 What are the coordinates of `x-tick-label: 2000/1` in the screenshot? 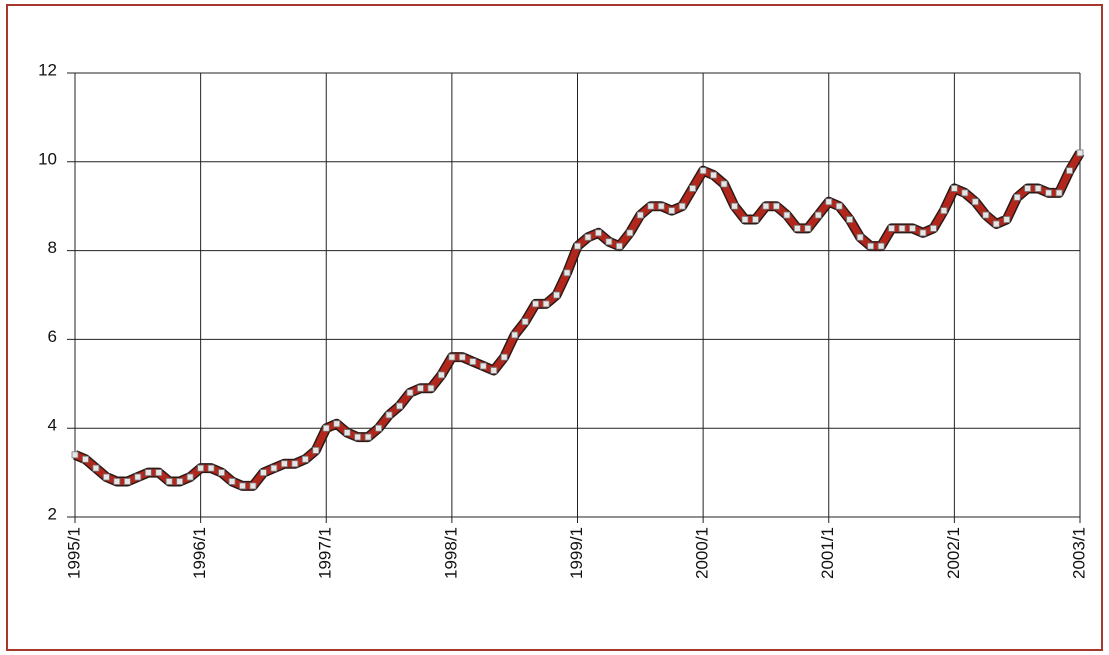 It's located at (702, 553).